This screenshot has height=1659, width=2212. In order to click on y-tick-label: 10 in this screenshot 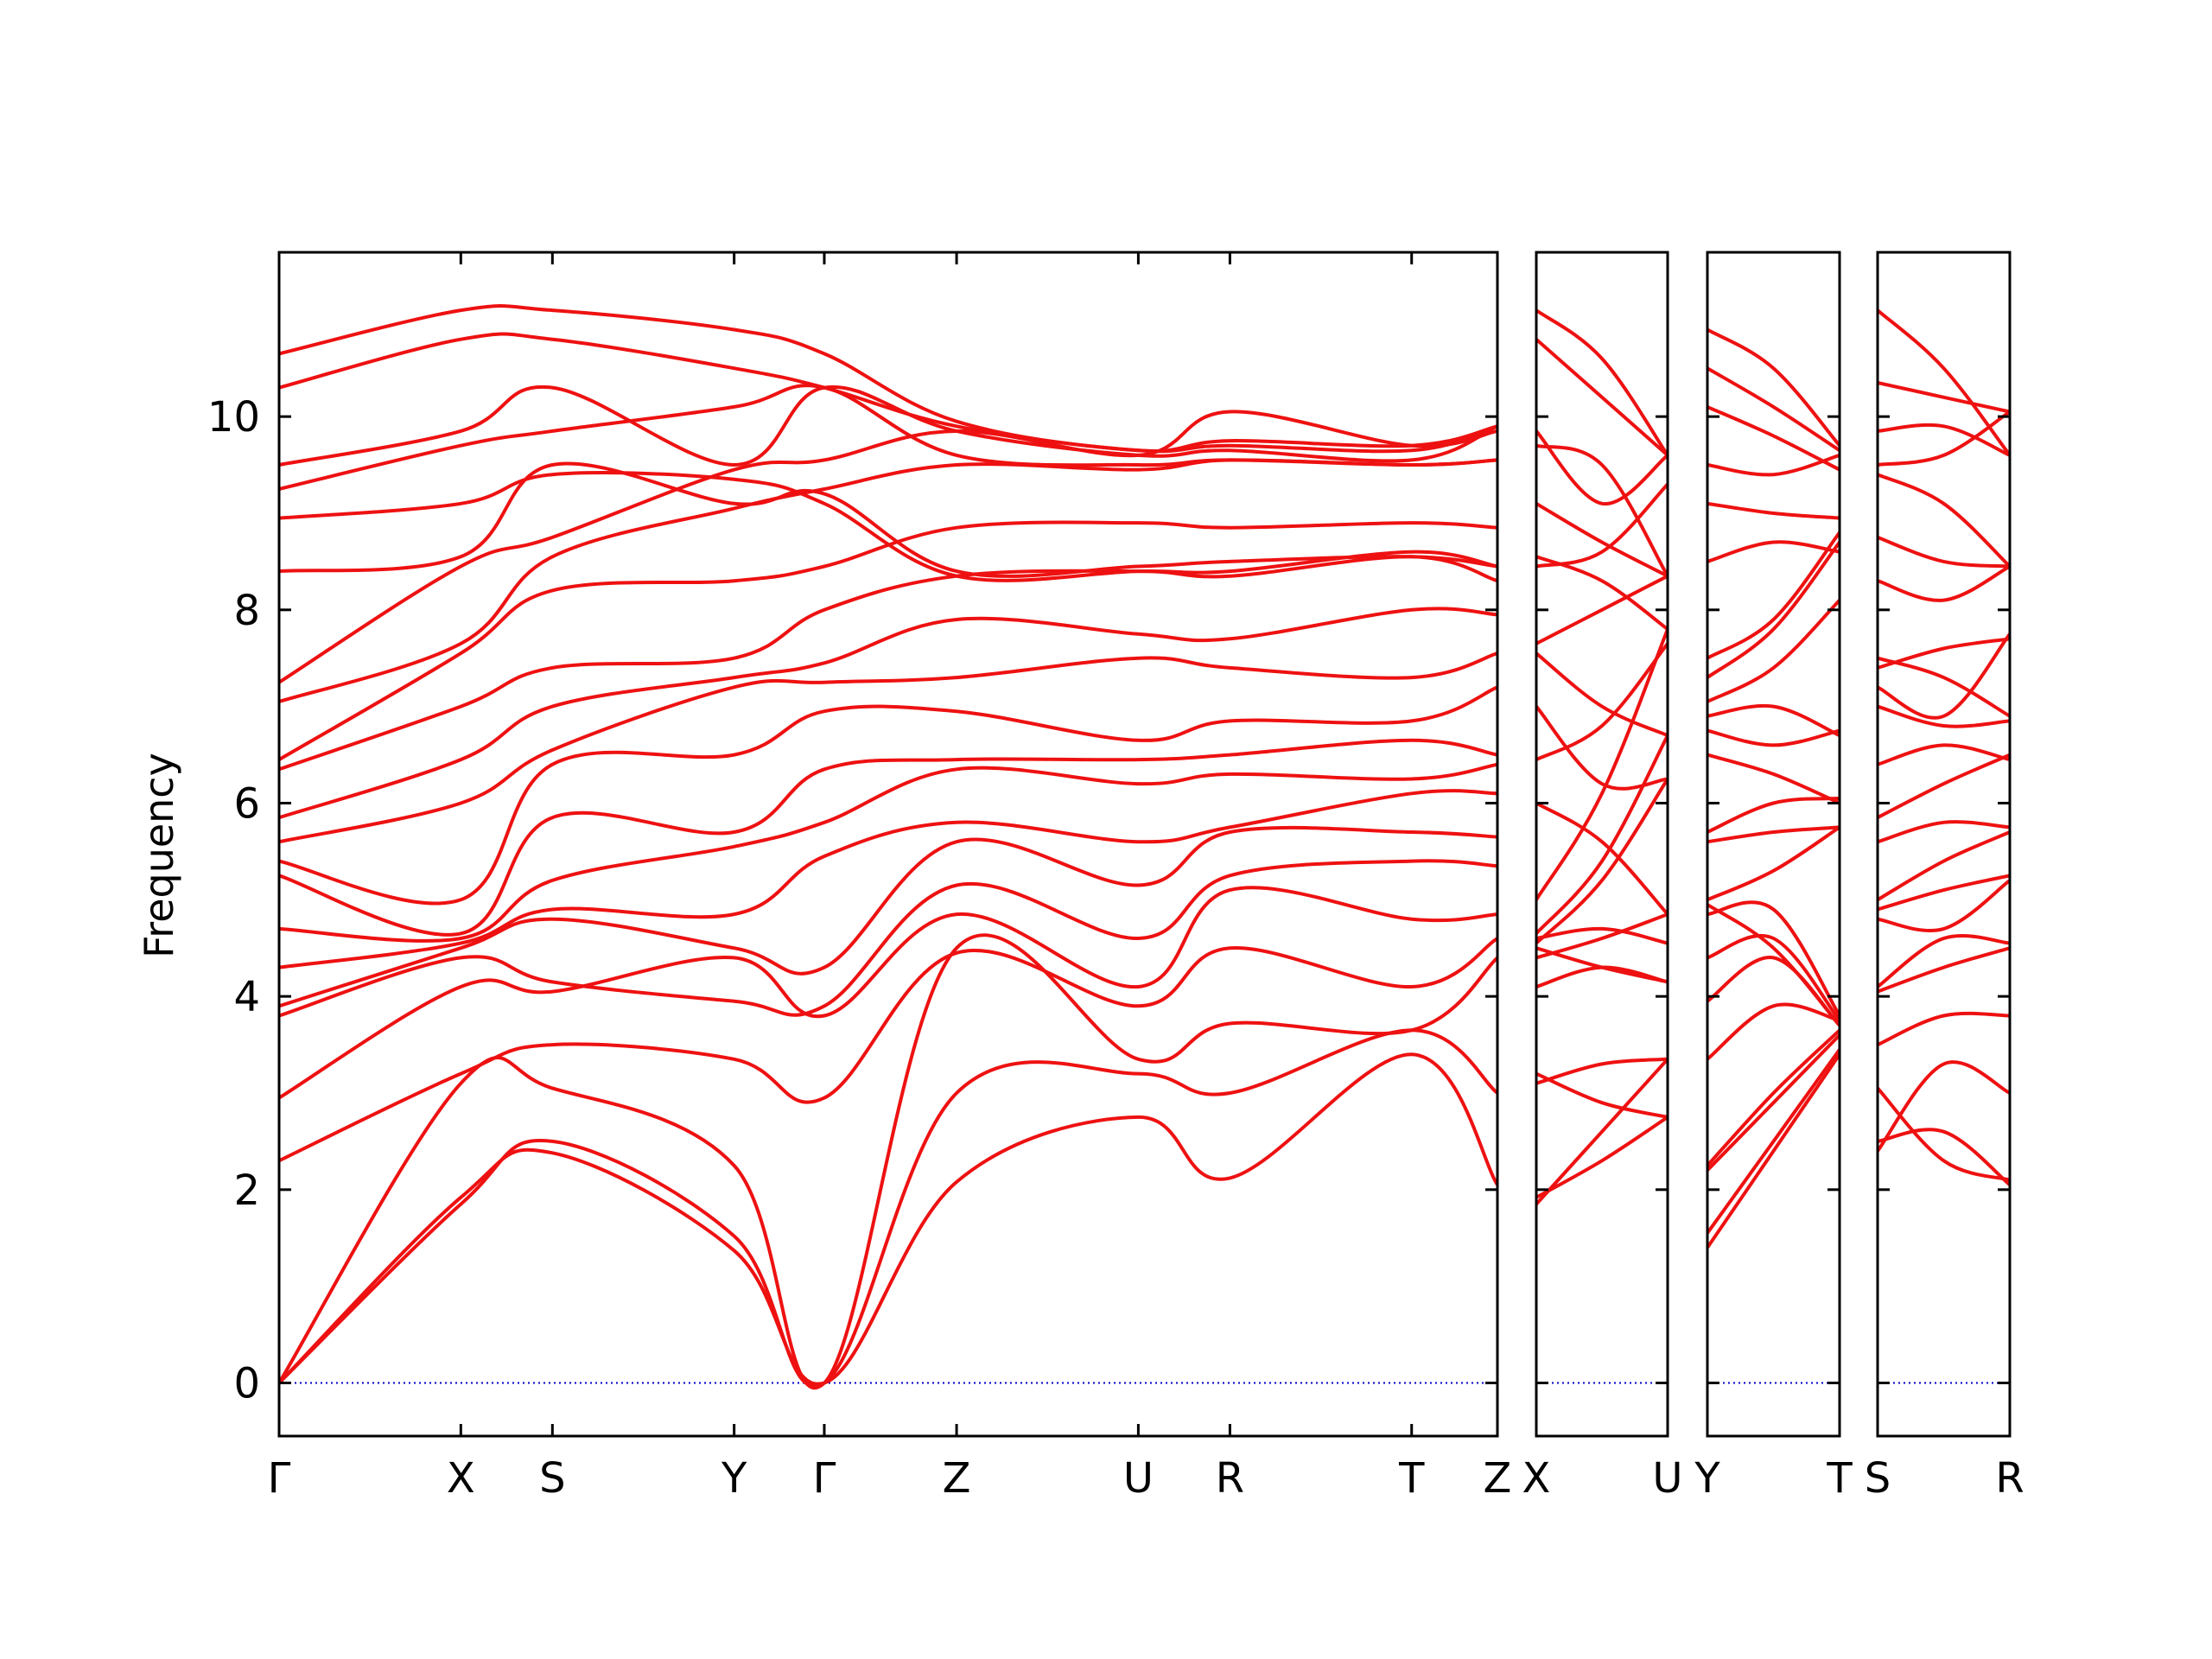, I will do `click(233, 417)`.